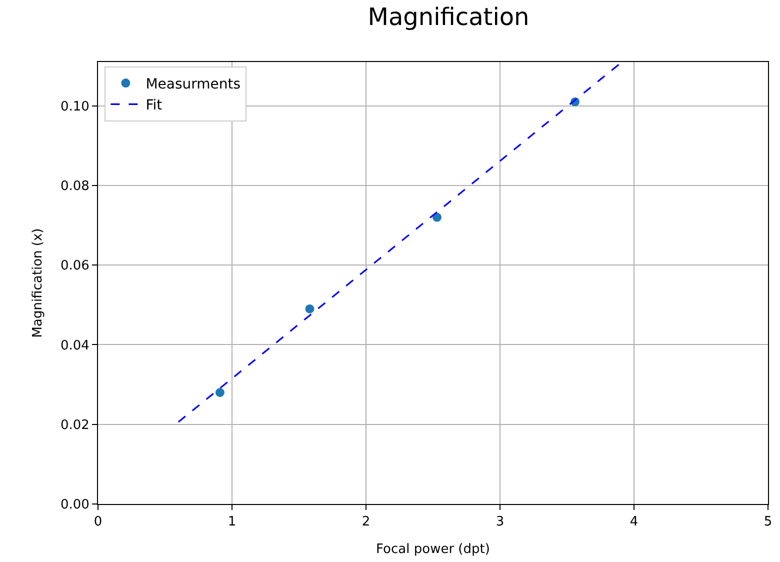  Describe the element at coordinates (75, 106) in the screenshot. I see `y-tick-label: 0.10` at that location.